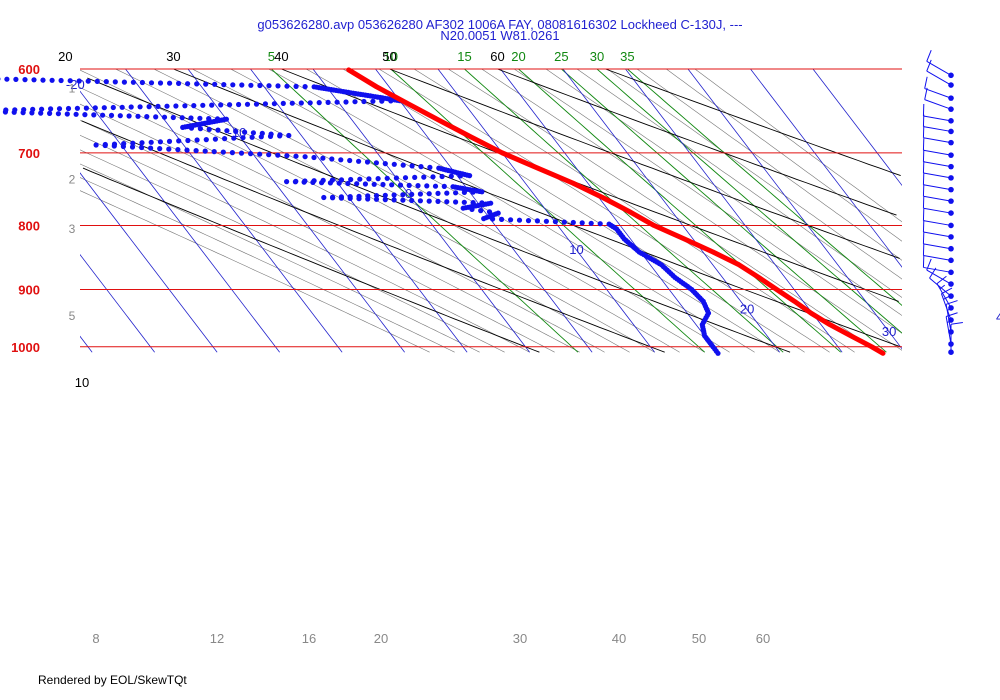  Describe the element at coordinates (627, 56) in the screenshot. I see `mixing-ratio-label: 35` at that location.